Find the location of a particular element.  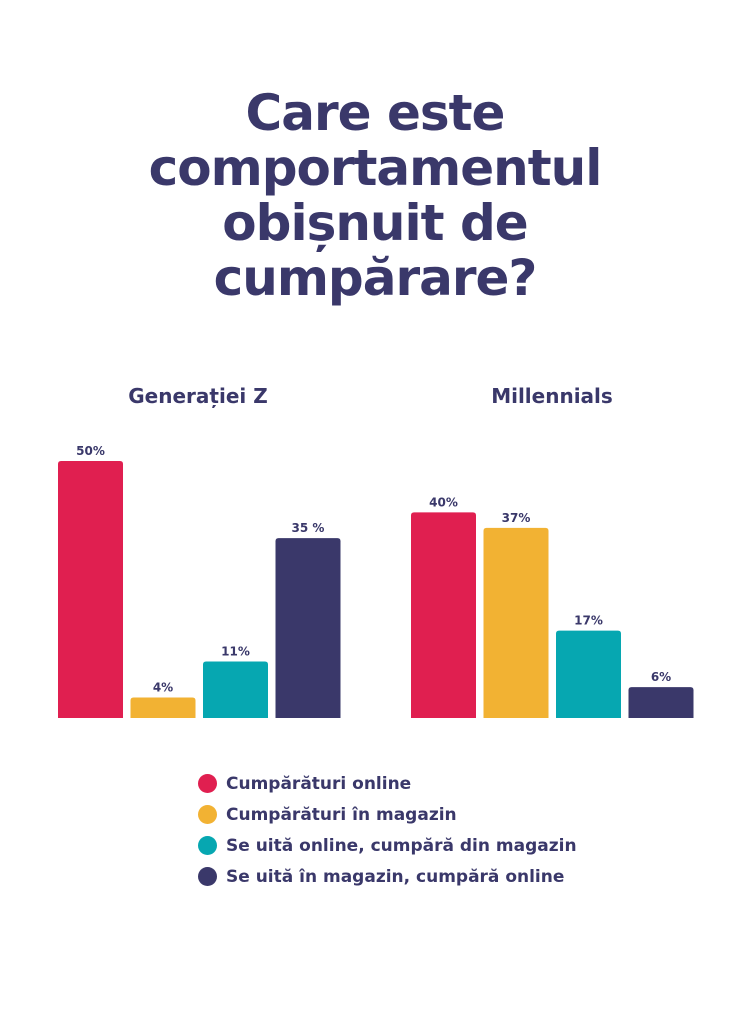

legend-label: Cumpărături online is located at coordinates (319, 783).